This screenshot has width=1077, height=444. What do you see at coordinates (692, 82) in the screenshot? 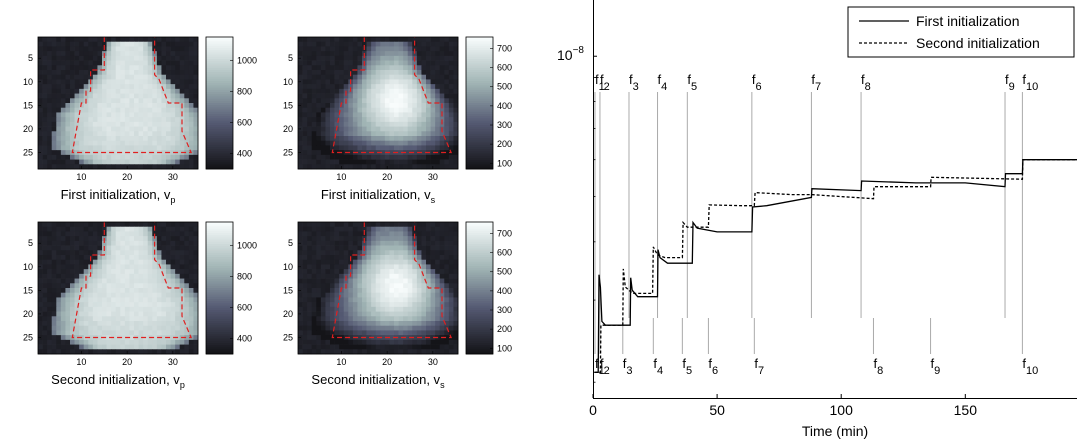
I see `marker-label-top: f5` at bounding box center [692, 82].